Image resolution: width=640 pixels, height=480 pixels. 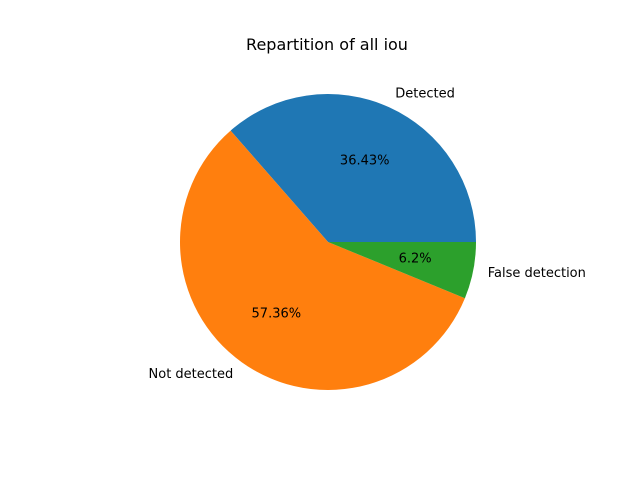 I want to click on slice-percent-not-detected: 57.36%, so click(x=277, y=314).